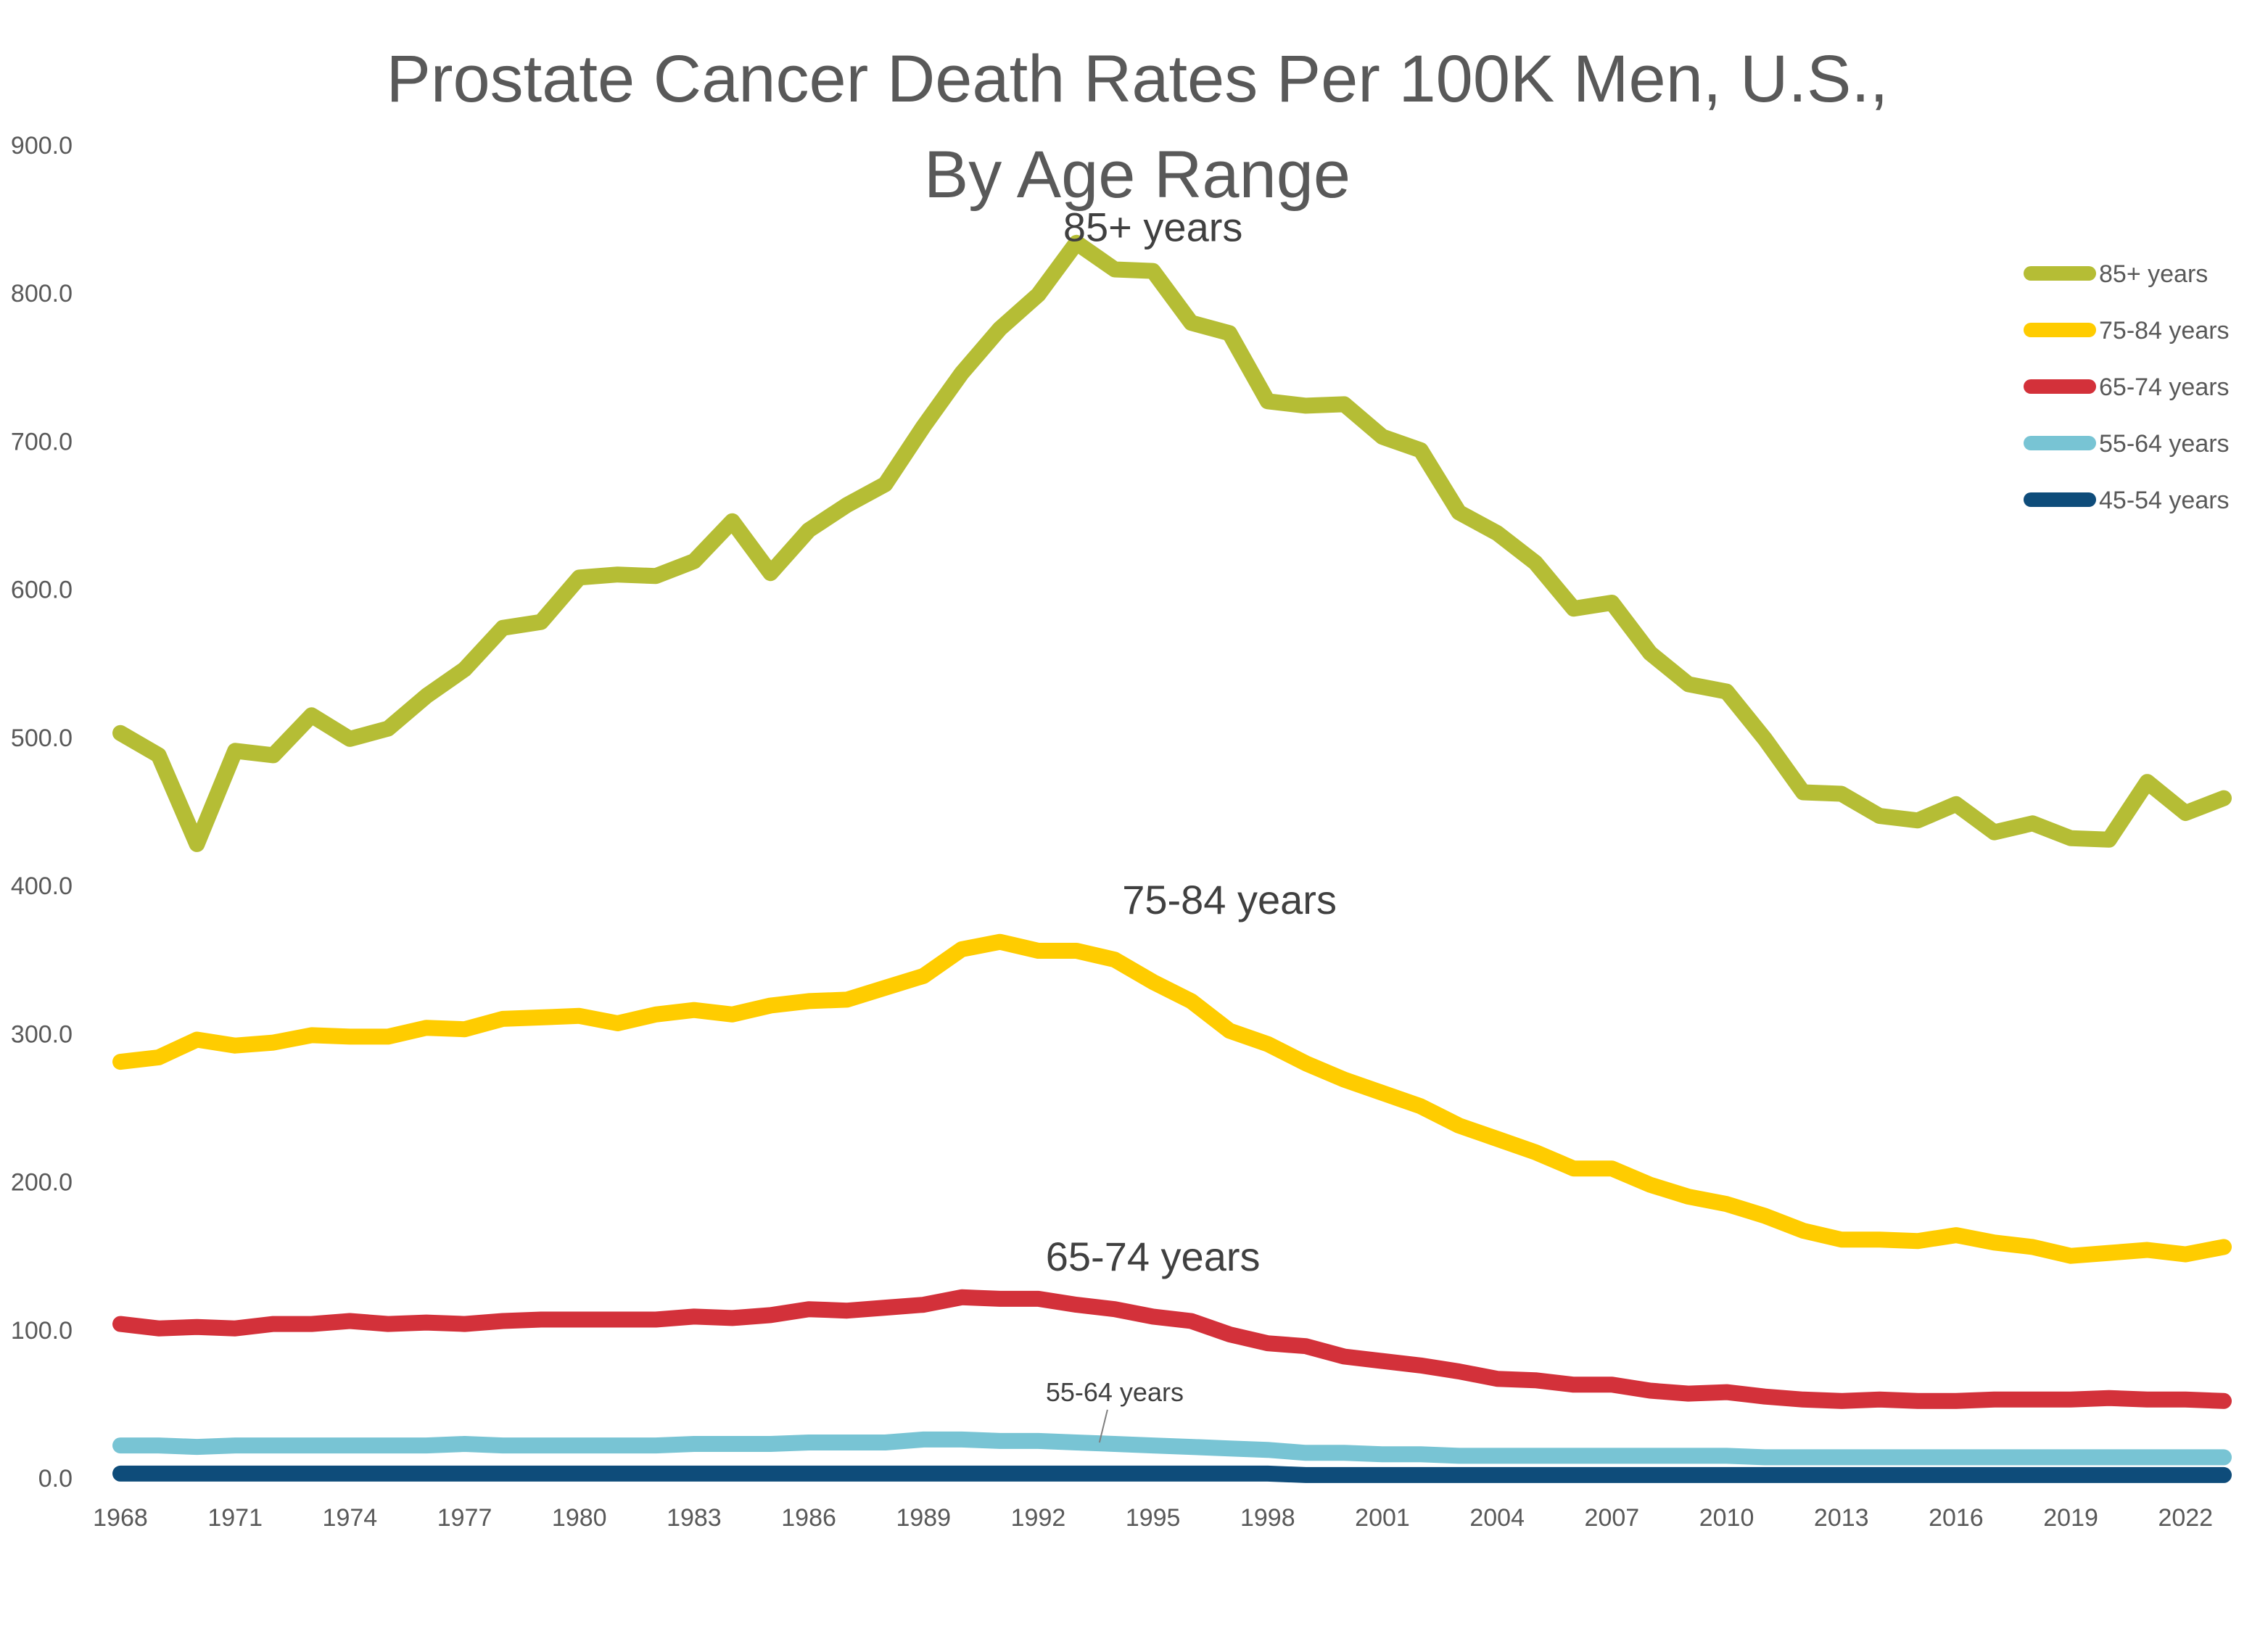 This screenshot has height=1647, width=2268. What do you see at coordinates (1841, 1518) in the screenshot?
I see `x-tick-label: 2013` at bounding box center [1841, 1518].